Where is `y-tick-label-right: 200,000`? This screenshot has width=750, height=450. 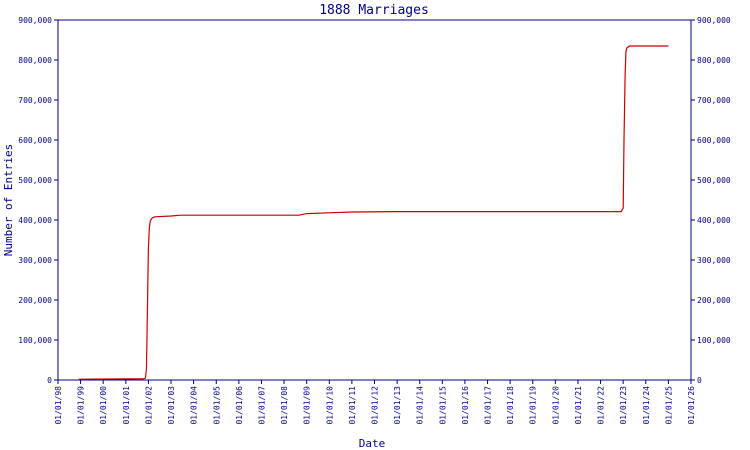 y-tick-label-right: 200,000 is located at coordinates (714, 300).